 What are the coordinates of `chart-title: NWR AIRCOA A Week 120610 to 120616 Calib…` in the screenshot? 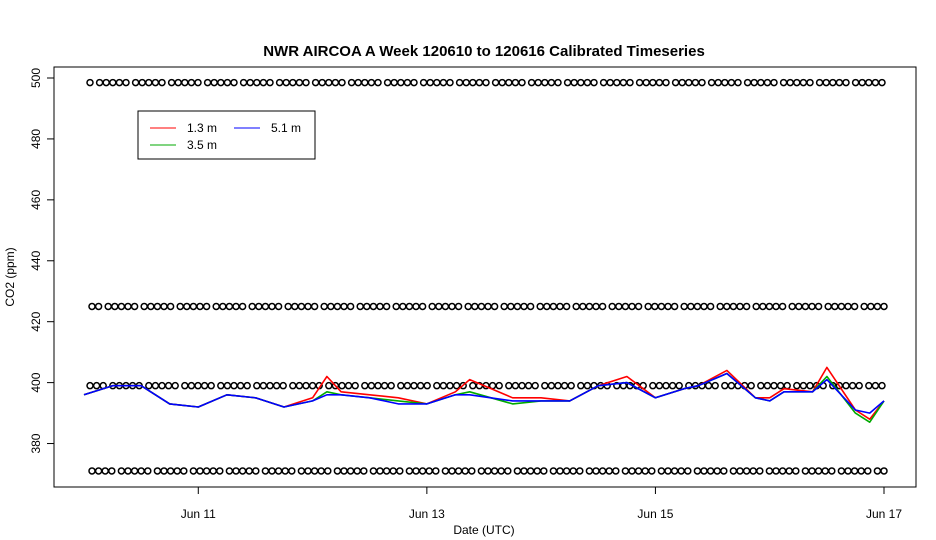 It's located at (484, 51).